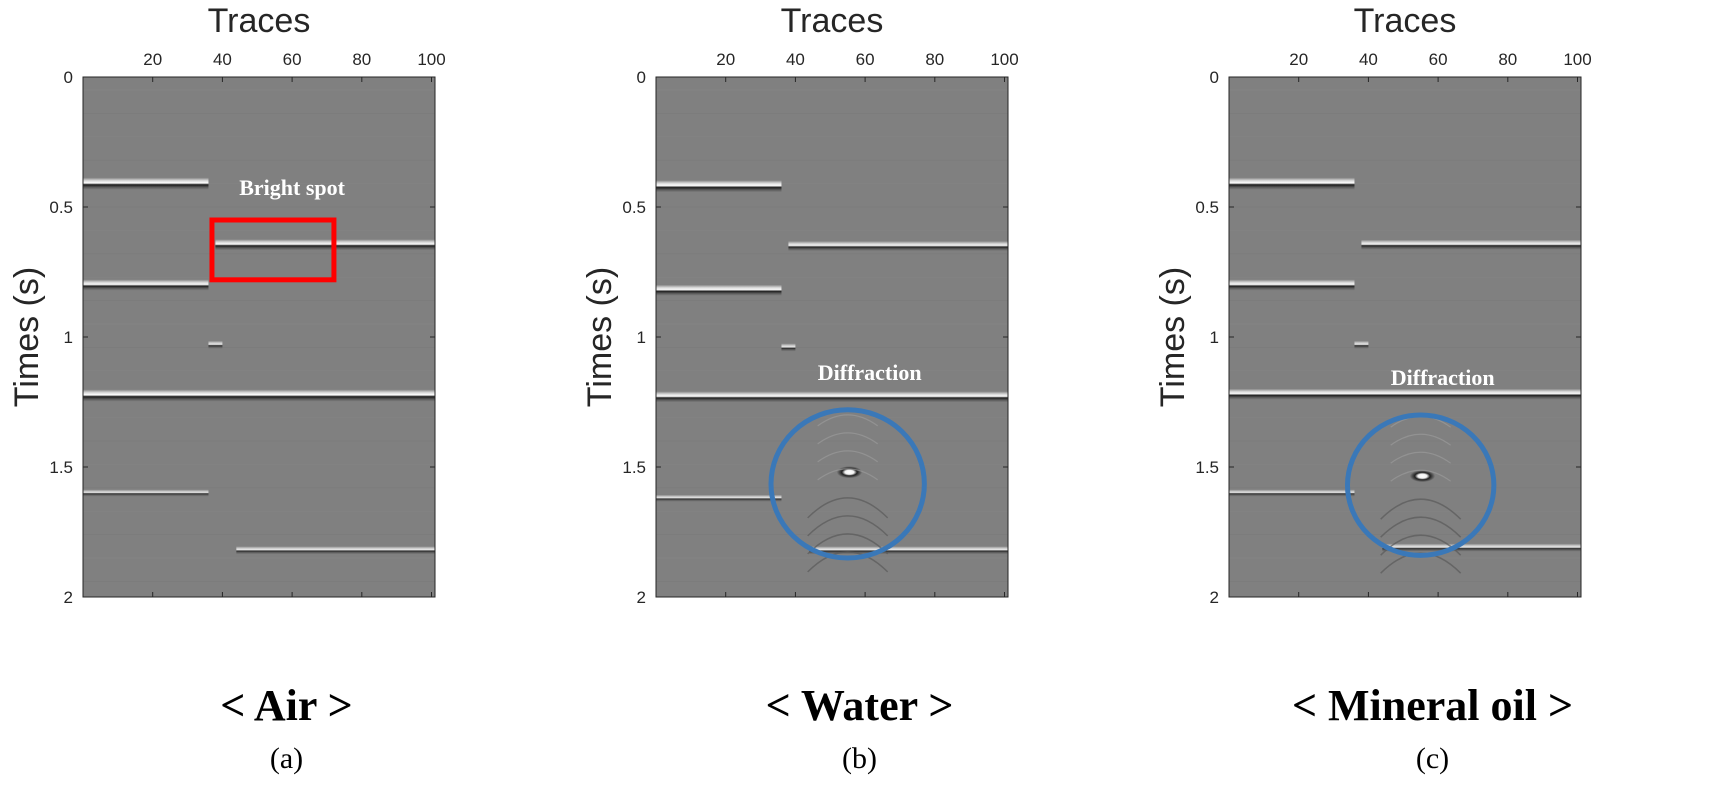 This screenshot has width=1721, height=795. Describe the element at coordinates (286, 758) in the screenshot. I see `panel-label-a: (a)` at that location.